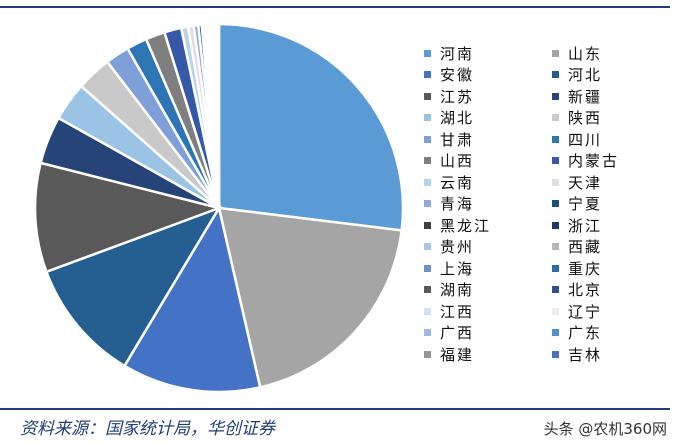  I want to click on legend-item-安徽: 安徽, so click(449, 75).